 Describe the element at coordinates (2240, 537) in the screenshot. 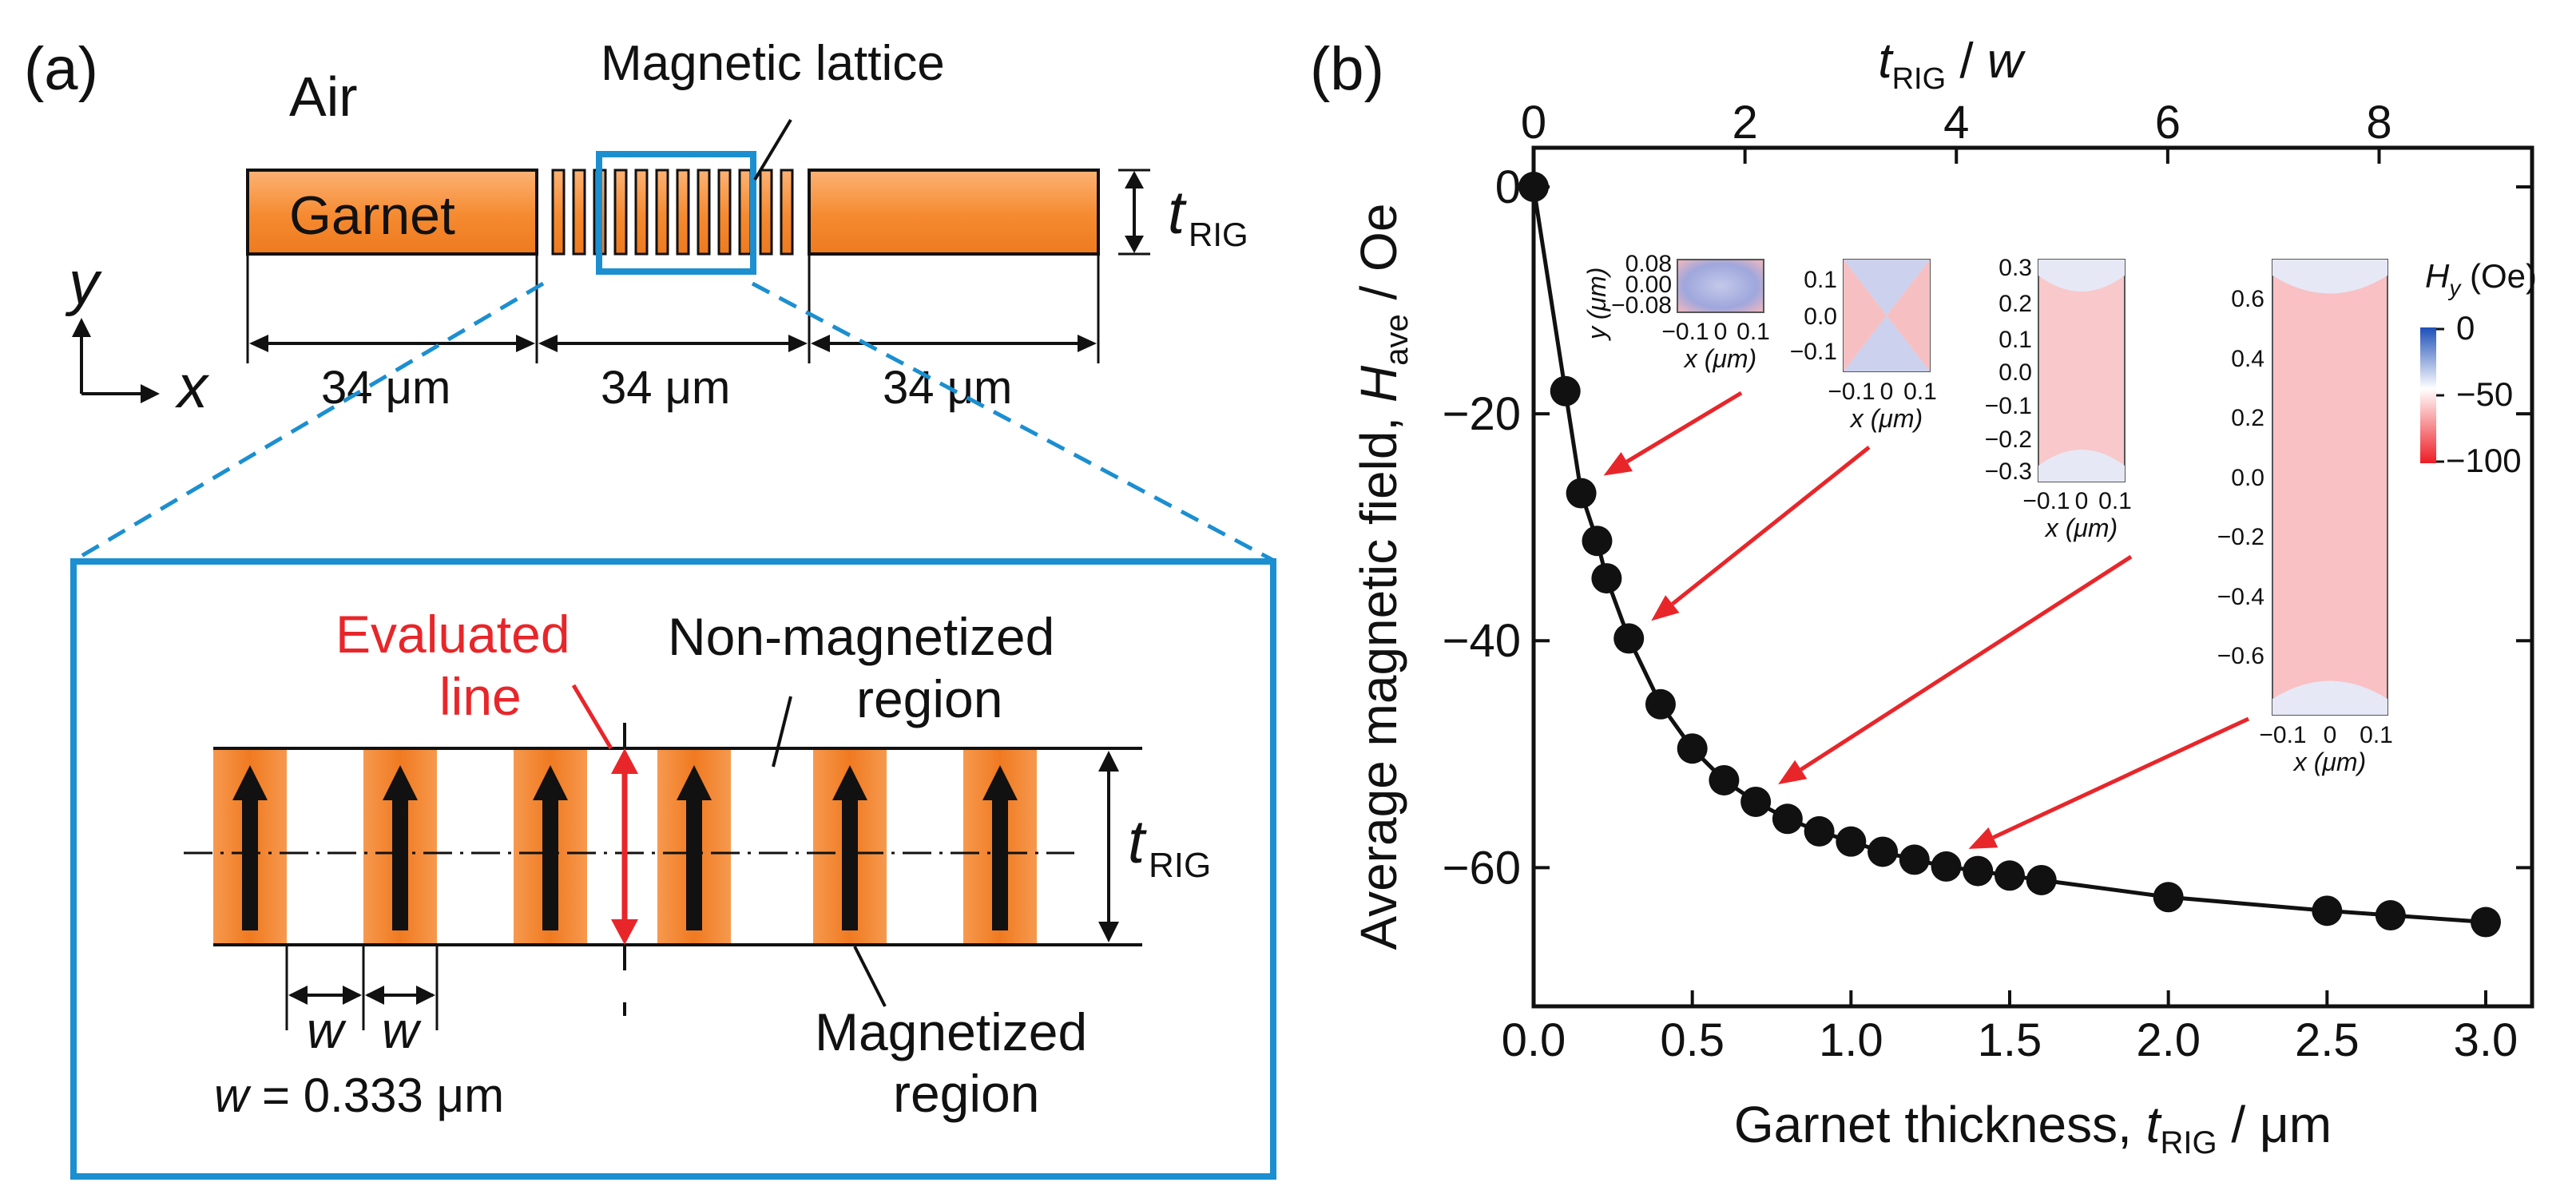

I see `inset-4-ytick-4: −0.2` at that location.